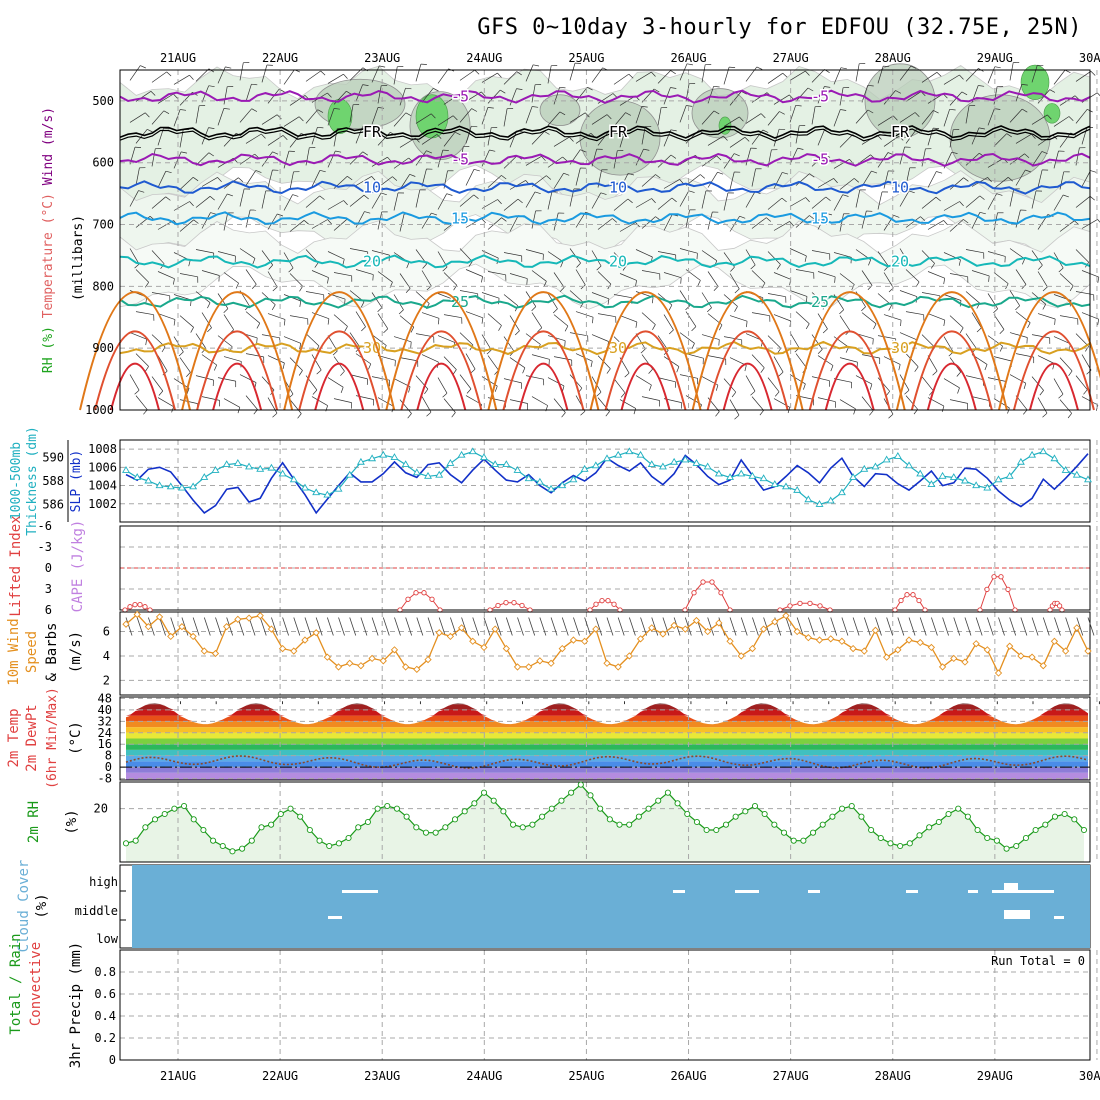 This screenshot has height=1100, width=1100. Describe the element at coordinates (372, 132) in the screenshot. I see `temp-contour-label: FR` at that location.